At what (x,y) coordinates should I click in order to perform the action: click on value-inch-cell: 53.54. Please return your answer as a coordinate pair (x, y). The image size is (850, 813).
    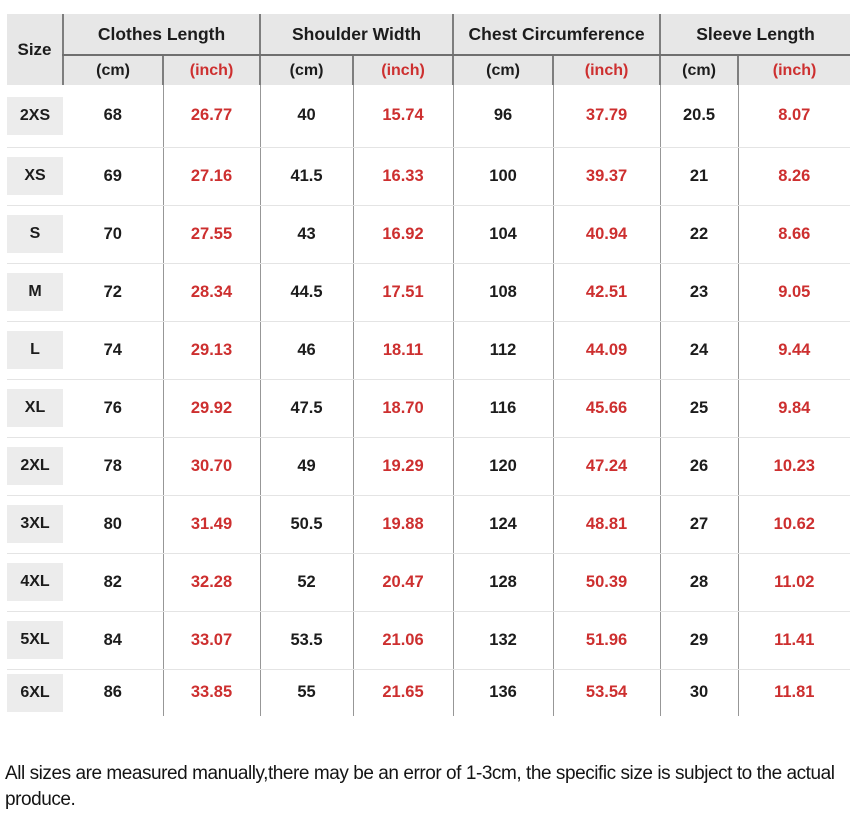
    Looking at the image, I should click on (606, 692).